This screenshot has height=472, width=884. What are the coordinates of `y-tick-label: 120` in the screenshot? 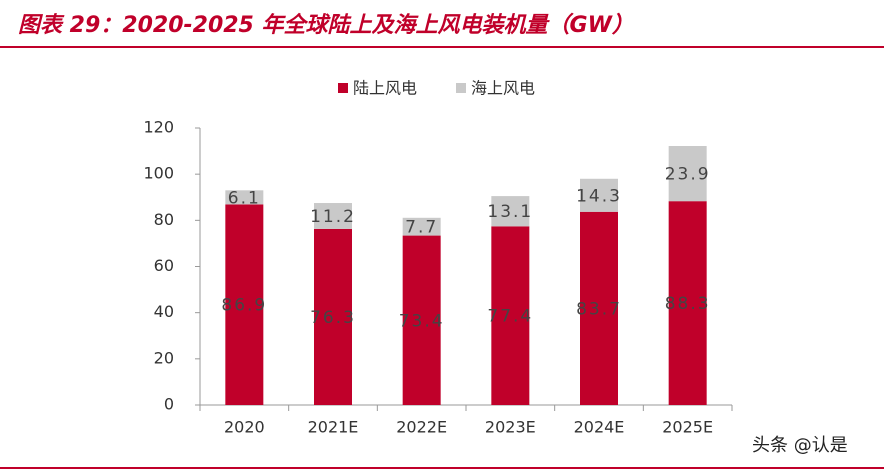 It's located at (158, 127).